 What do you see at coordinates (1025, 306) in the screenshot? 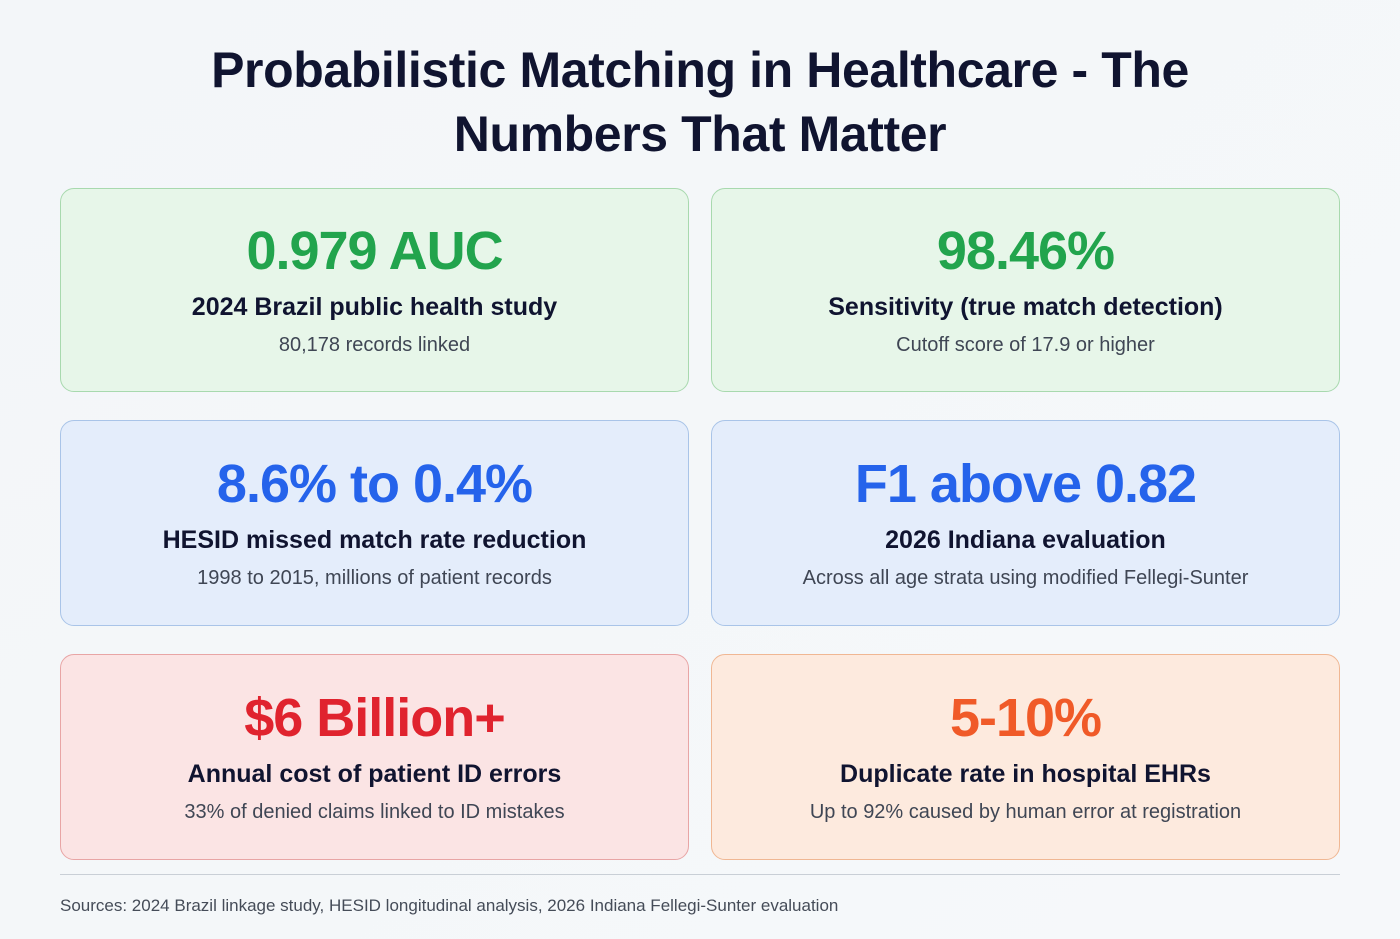
I see `stat-label: Sensitivity (true match detection)` at bounding box center [1025, 306].